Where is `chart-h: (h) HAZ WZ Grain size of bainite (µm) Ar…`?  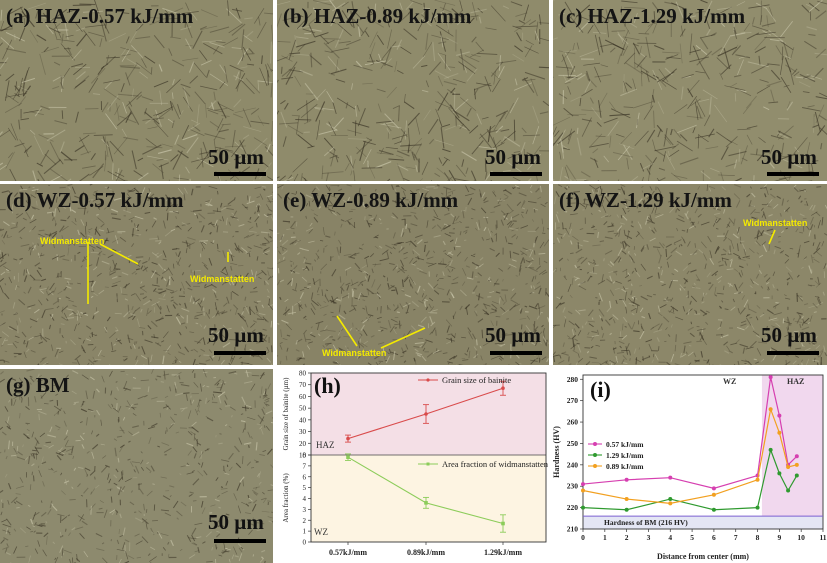 chart-h: (h) HAZ WZ Grain size of bainite (µm) Ar… is located at coordinates (415, 464).